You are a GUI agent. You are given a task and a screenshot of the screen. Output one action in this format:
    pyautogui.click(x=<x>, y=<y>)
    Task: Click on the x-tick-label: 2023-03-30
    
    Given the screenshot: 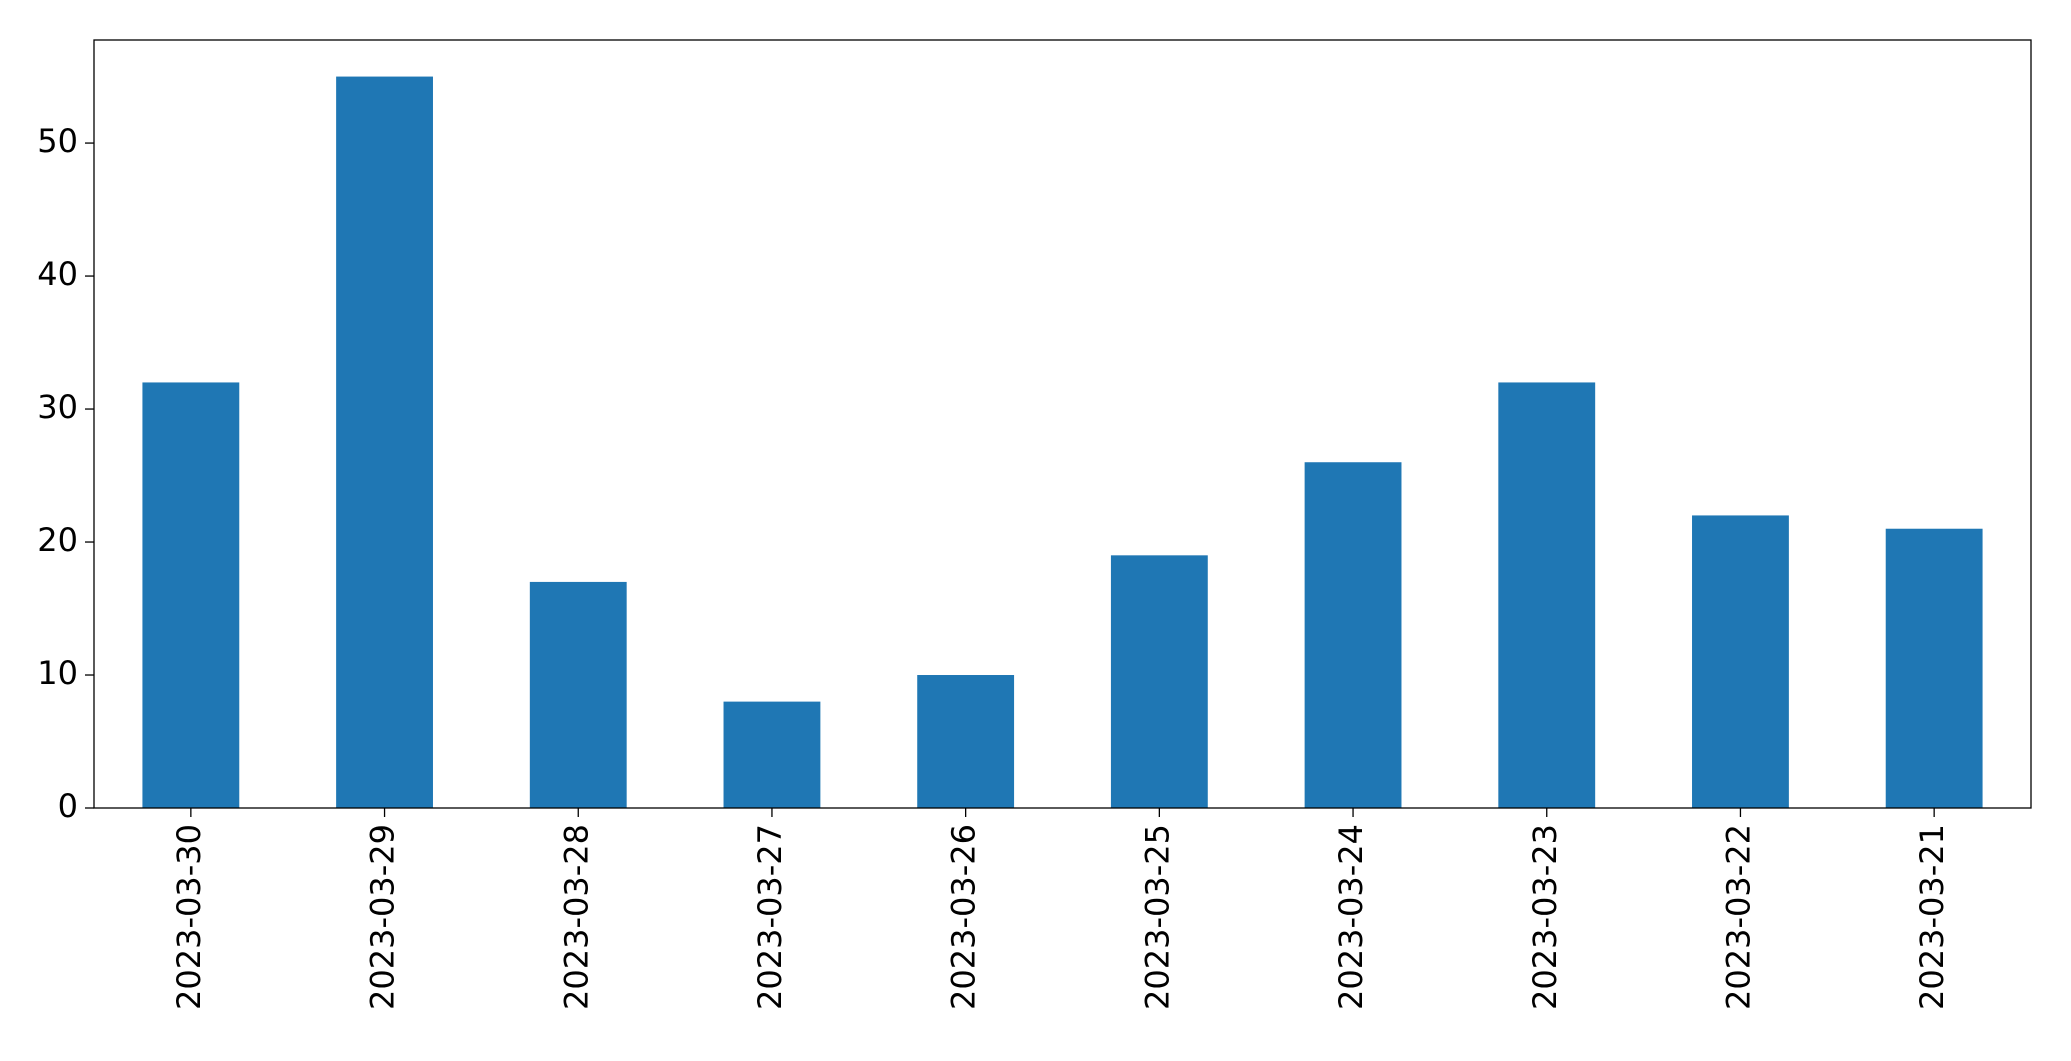 What is the action you would take?
    pyautogui.click(x=189, y=917)
    